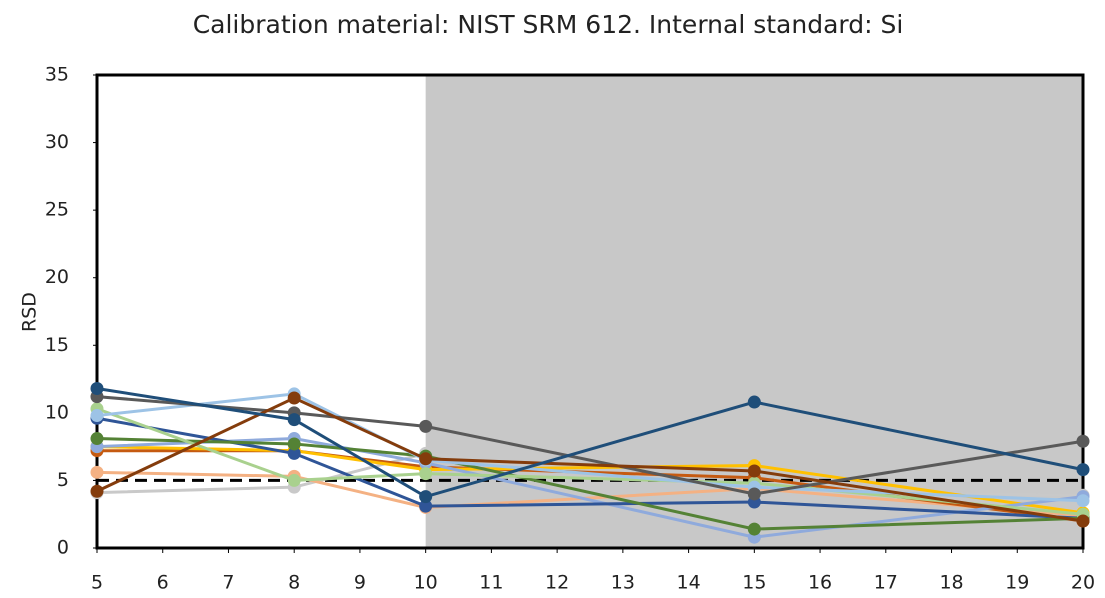 This screenshot has width=1105, height=598. What do you see at coordinates (57, 75) in the screenshot?
I see `y-tick-label: 35` at bounding box center [57, 75].